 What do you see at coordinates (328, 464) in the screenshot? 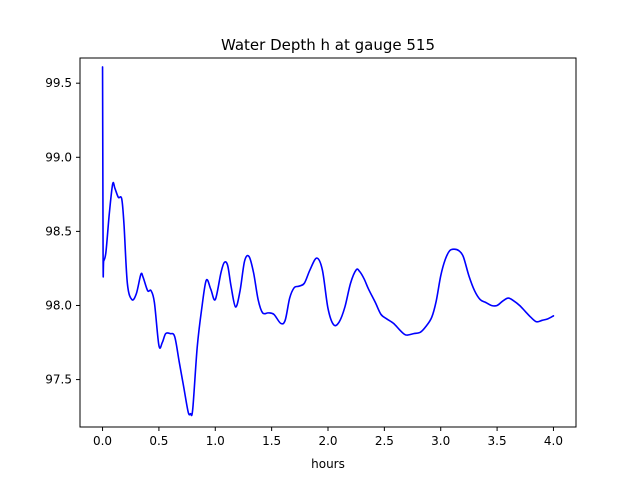
I see `x-axis-label: hours` at bounding box center [328, 464].